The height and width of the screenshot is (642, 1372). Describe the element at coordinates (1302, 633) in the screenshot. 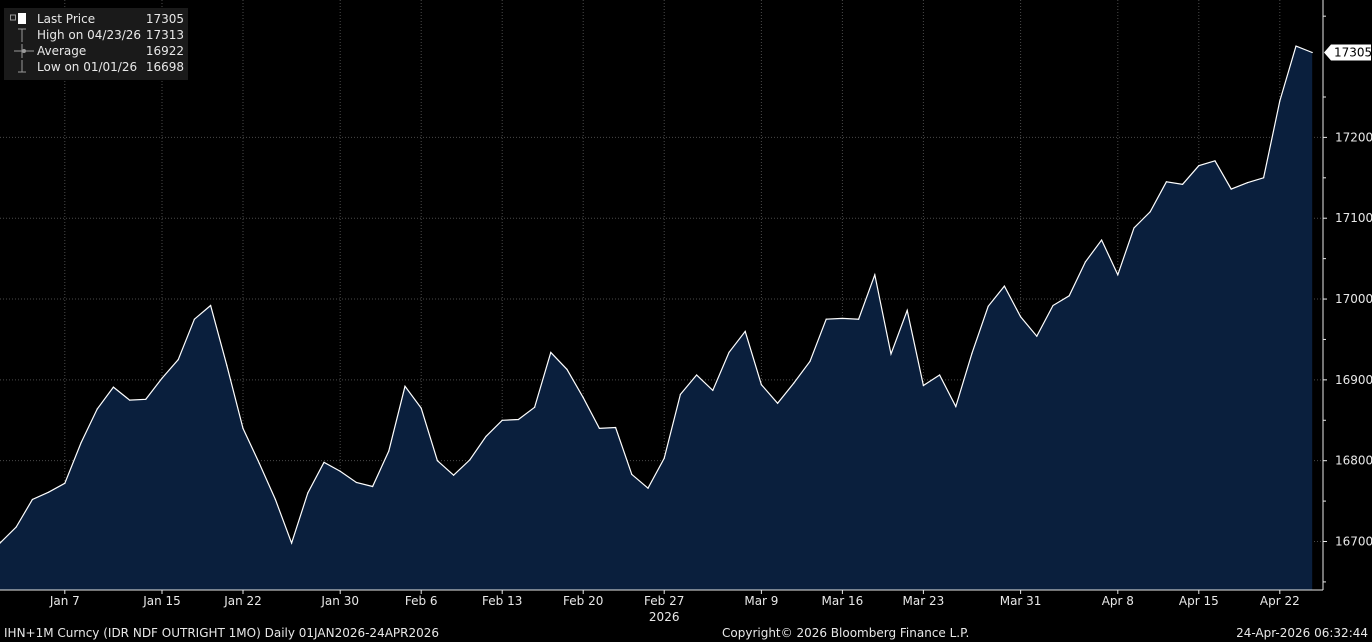

I see `footer-timestamp: 24-Apr-2026 06:32:44` at that location.